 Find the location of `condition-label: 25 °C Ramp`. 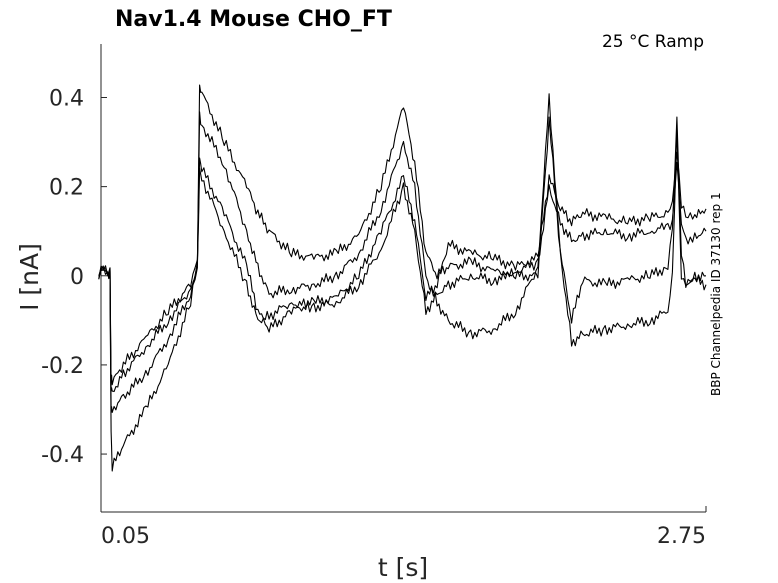

condition-label: 25 °C Ramp is located at coordinates (653, 42).